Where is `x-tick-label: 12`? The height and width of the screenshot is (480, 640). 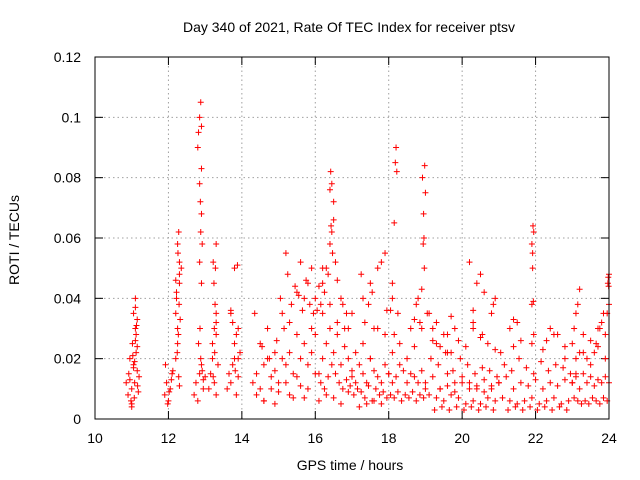 x-tick-label: 12 is located at coordinates (169, 438).